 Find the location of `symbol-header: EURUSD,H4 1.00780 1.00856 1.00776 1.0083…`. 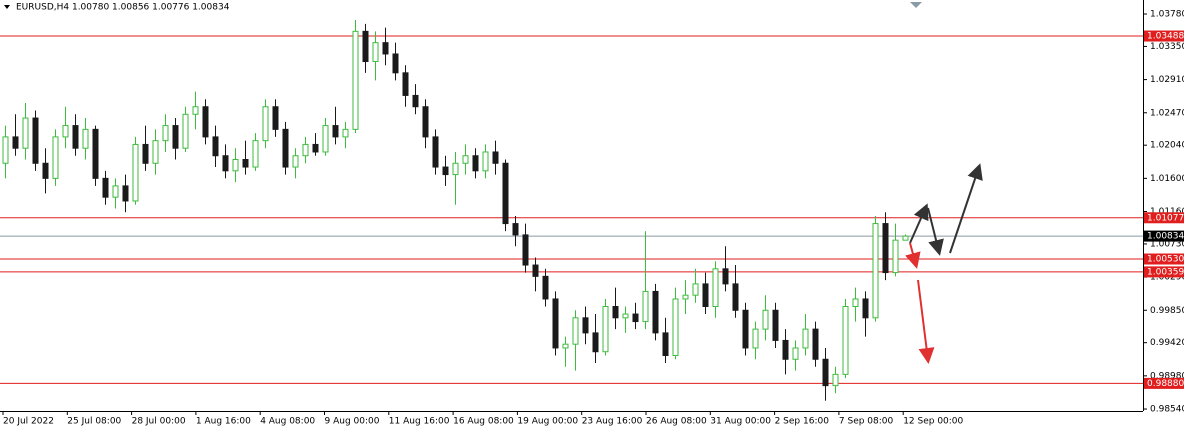

symbol-header: EURUSD,H4 1.00780 1.00856 1.00776 1.0083… is located at coordinates (123, 8).